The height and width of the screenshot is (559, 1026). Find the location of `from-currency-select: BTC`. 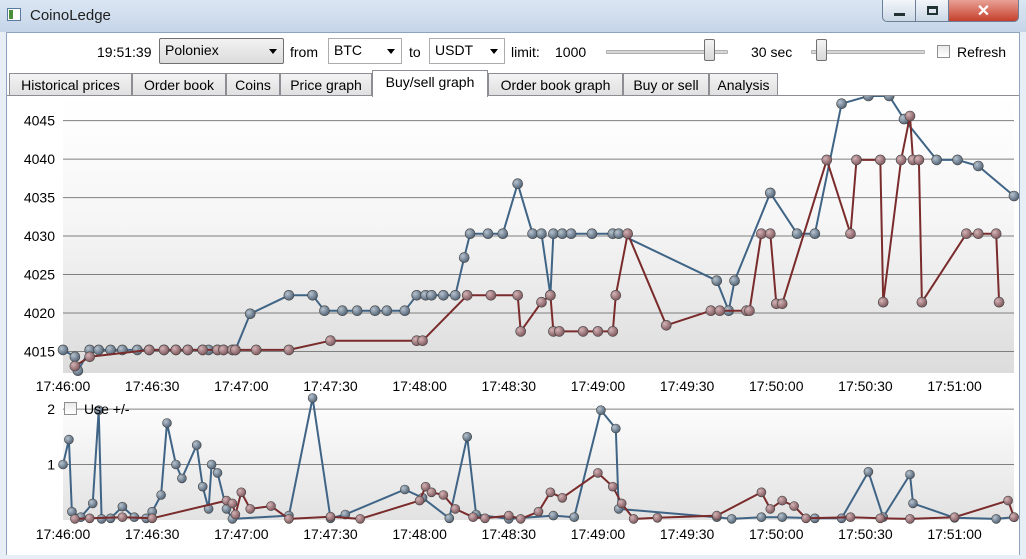

from-currency-select: BTC is located at coordinates (365, 51).